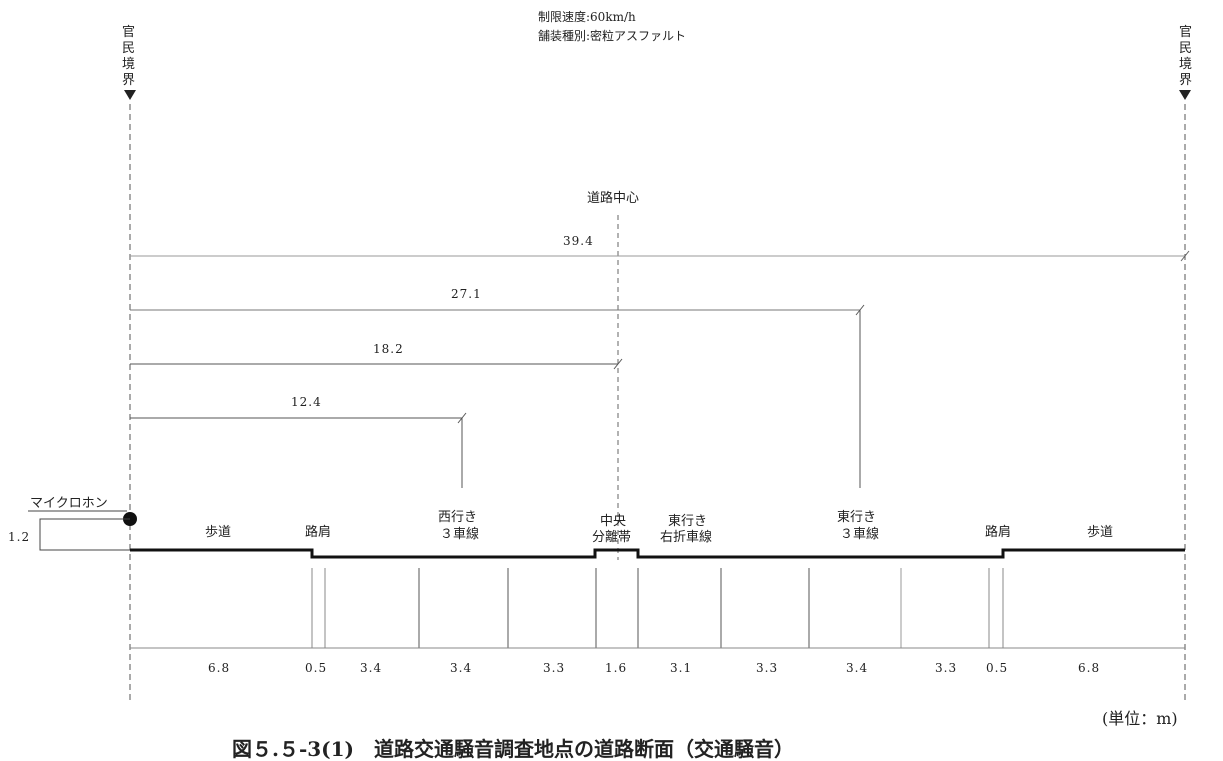 Image resolution: width=1223 pixels, height=761 pixels. I want to click on west-lanes-label-1: 西行き, so click(457, 517).